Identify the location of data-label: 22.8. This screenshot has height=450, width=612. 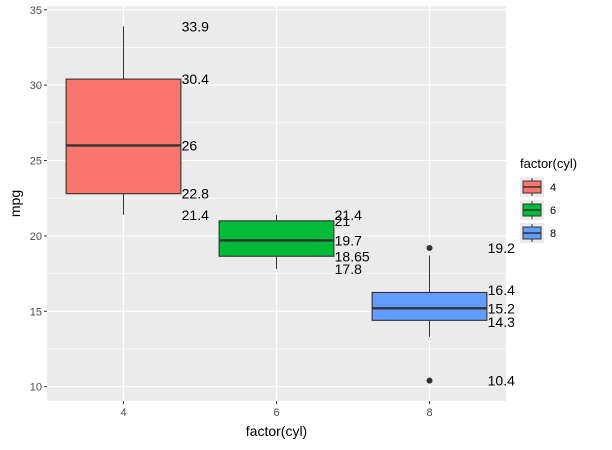
(195, 194).